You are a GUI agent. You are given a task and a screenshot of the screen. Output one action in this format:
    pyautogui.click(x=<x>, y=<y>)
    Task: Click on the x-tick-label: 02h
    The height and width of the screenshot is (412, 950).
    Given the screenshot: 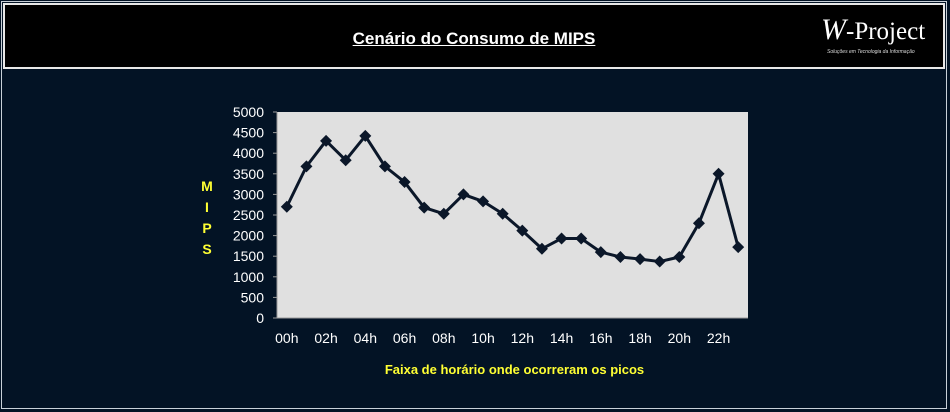 What is the action you would take?
    pyautogui.click(x=325, y=338)
    